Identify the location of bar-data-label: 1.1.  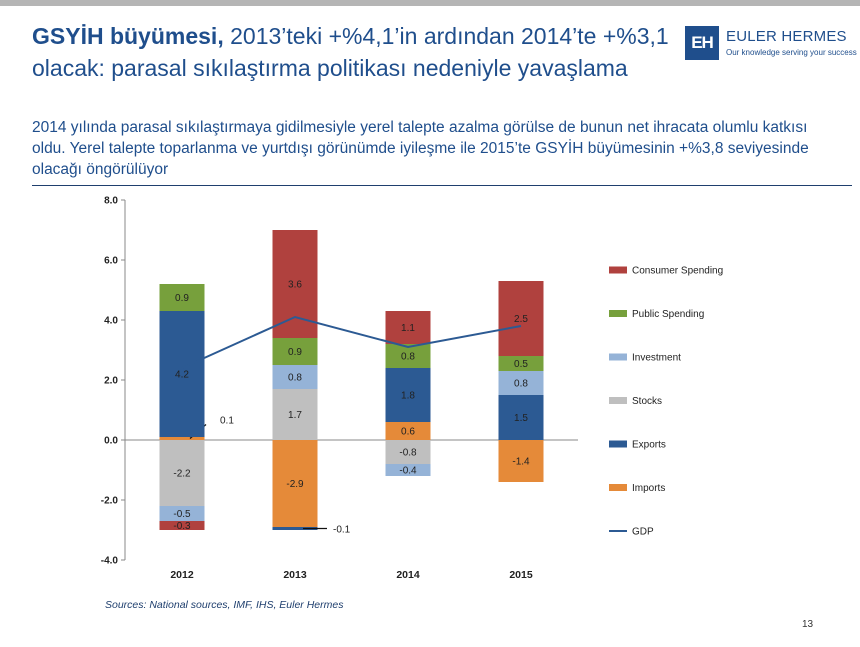
(408, 328).